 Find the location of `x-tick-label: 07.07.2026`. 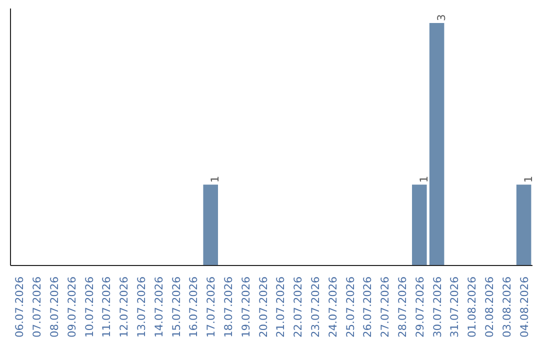

x-tick-label: 07.07.2026 is located at coordinates (37, 307).